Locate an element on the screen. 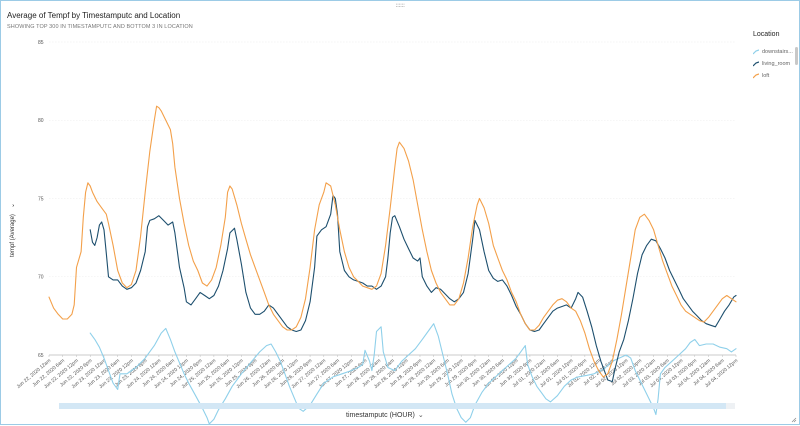 Image resolution: width=800 pixels, height=426 pixels. y-tick-label: 85 is located at coordinates (41, 43).